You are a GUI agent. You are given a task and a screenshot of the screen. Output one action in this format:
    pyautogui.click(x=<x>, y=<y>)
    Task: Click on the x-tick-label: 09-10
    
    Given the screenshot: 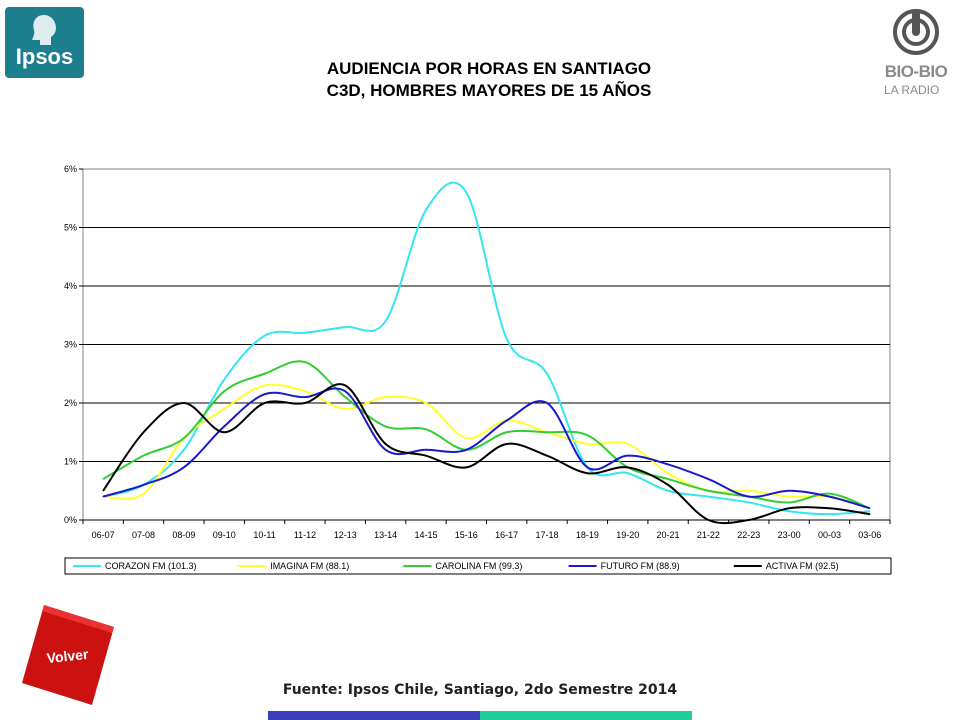 What is the action you would take?
    pyautogui.click(x=224, y=535)
    